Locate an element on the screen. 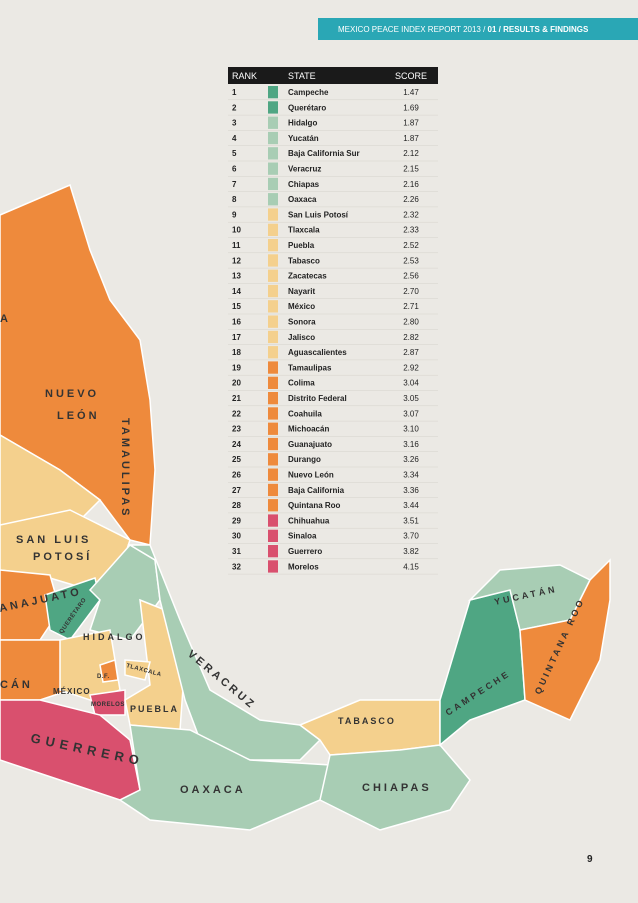  rank: 1 is located at coordinates (234, 92).